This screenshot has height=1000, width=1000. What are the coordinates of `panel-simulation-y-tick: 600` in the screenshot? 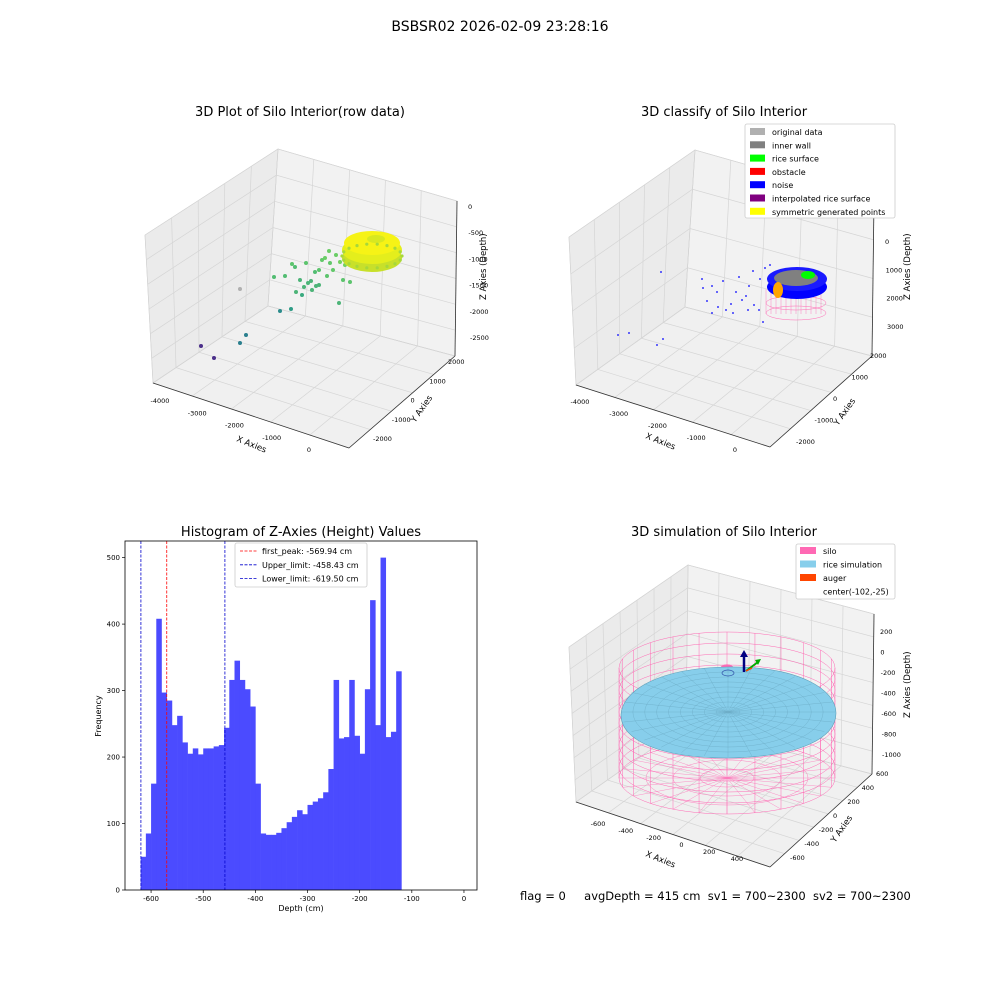 It's located at (882, 774).